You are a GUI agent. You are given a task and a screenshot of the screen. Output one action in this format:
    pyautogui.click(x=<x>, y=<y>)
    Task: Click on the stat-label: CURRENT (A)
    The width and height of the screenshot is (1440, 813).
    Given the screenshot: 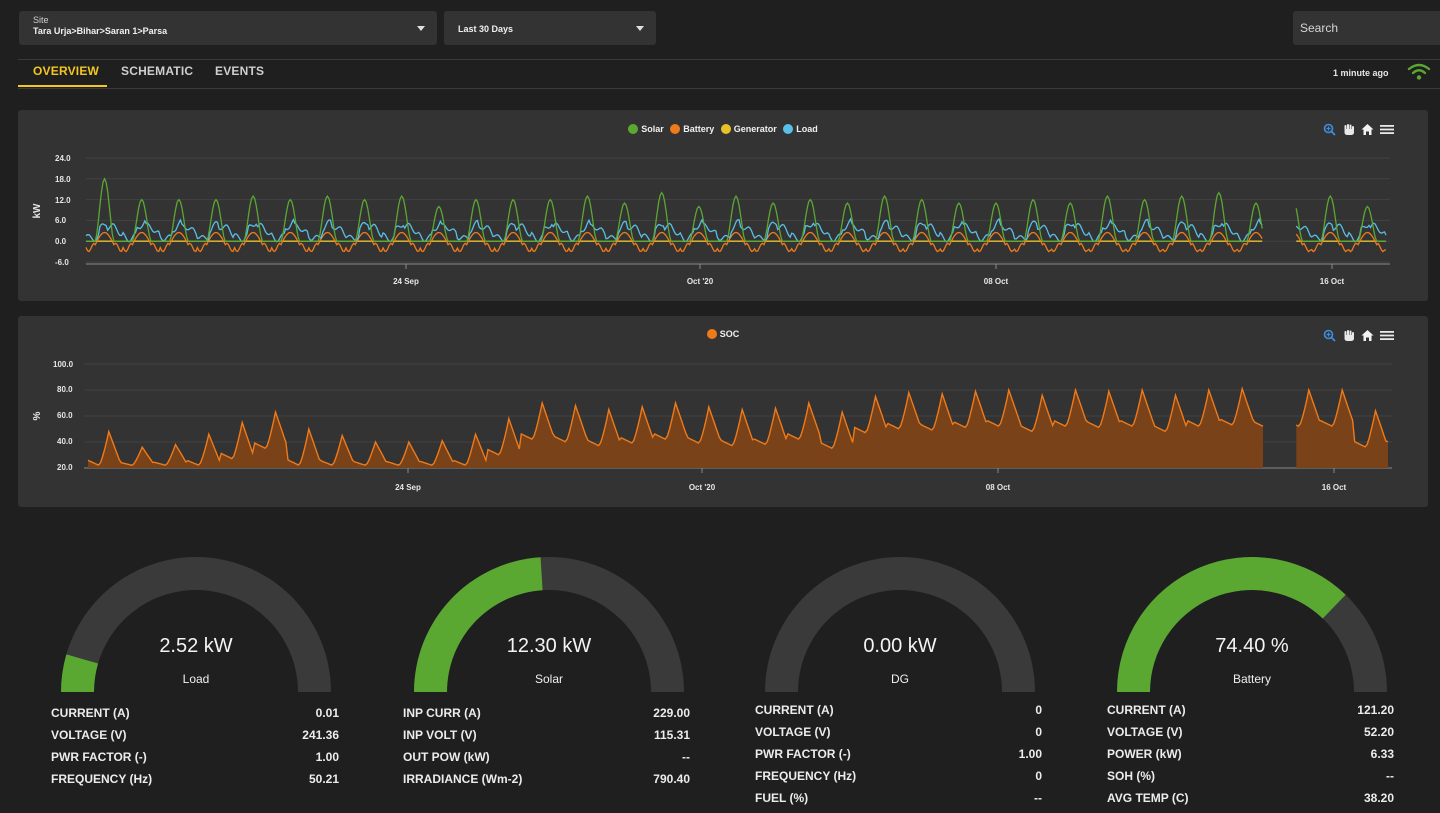 What is the action you would take?
    pyautogui.click(x=1146, y=710)
    